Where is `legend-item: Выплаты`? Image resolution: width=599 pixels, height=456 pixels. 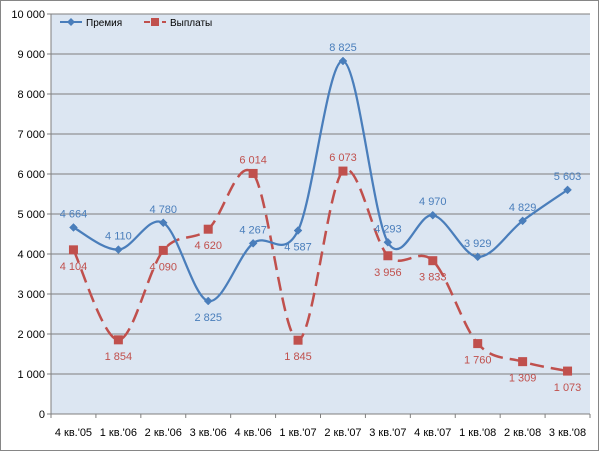
legend-item: Выплаты is located at coordinates (178, 23).